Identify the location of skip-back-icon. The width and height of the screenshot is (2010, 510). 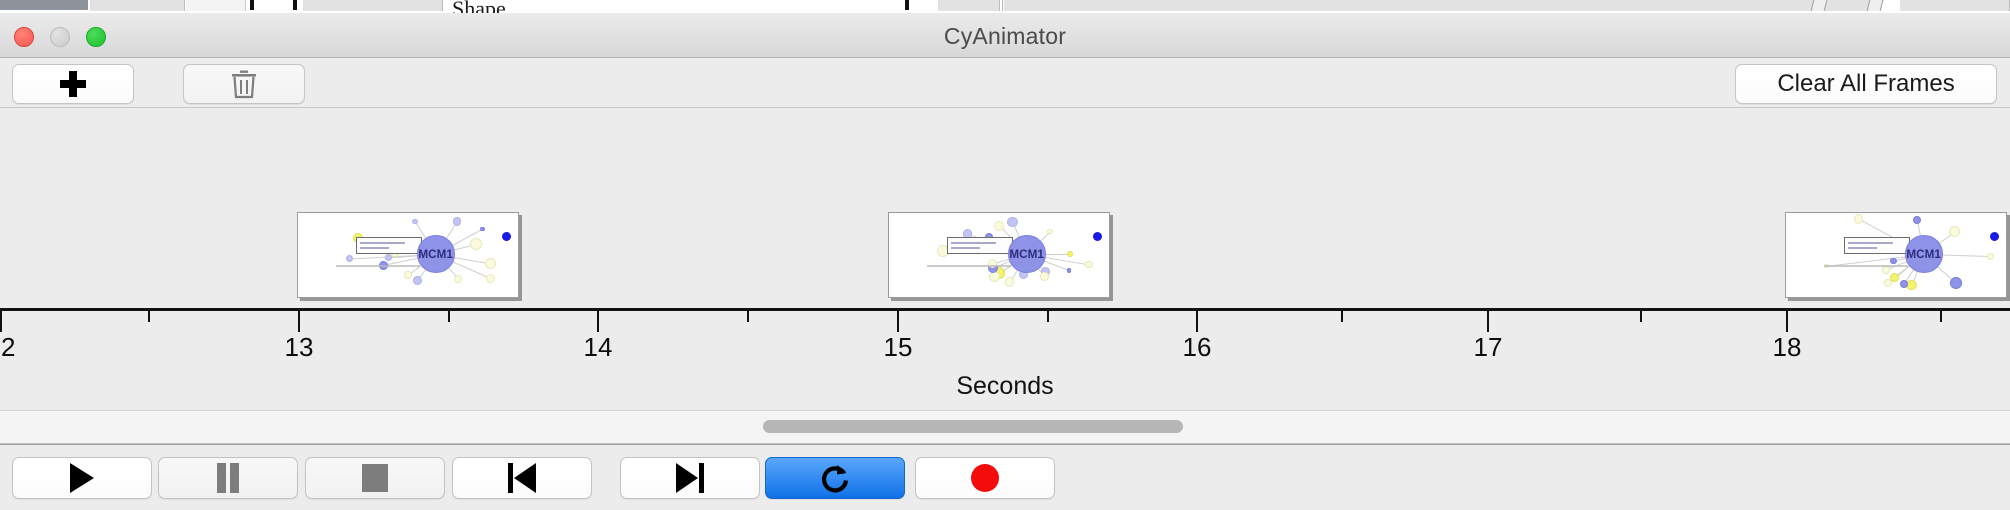
(522, 478).